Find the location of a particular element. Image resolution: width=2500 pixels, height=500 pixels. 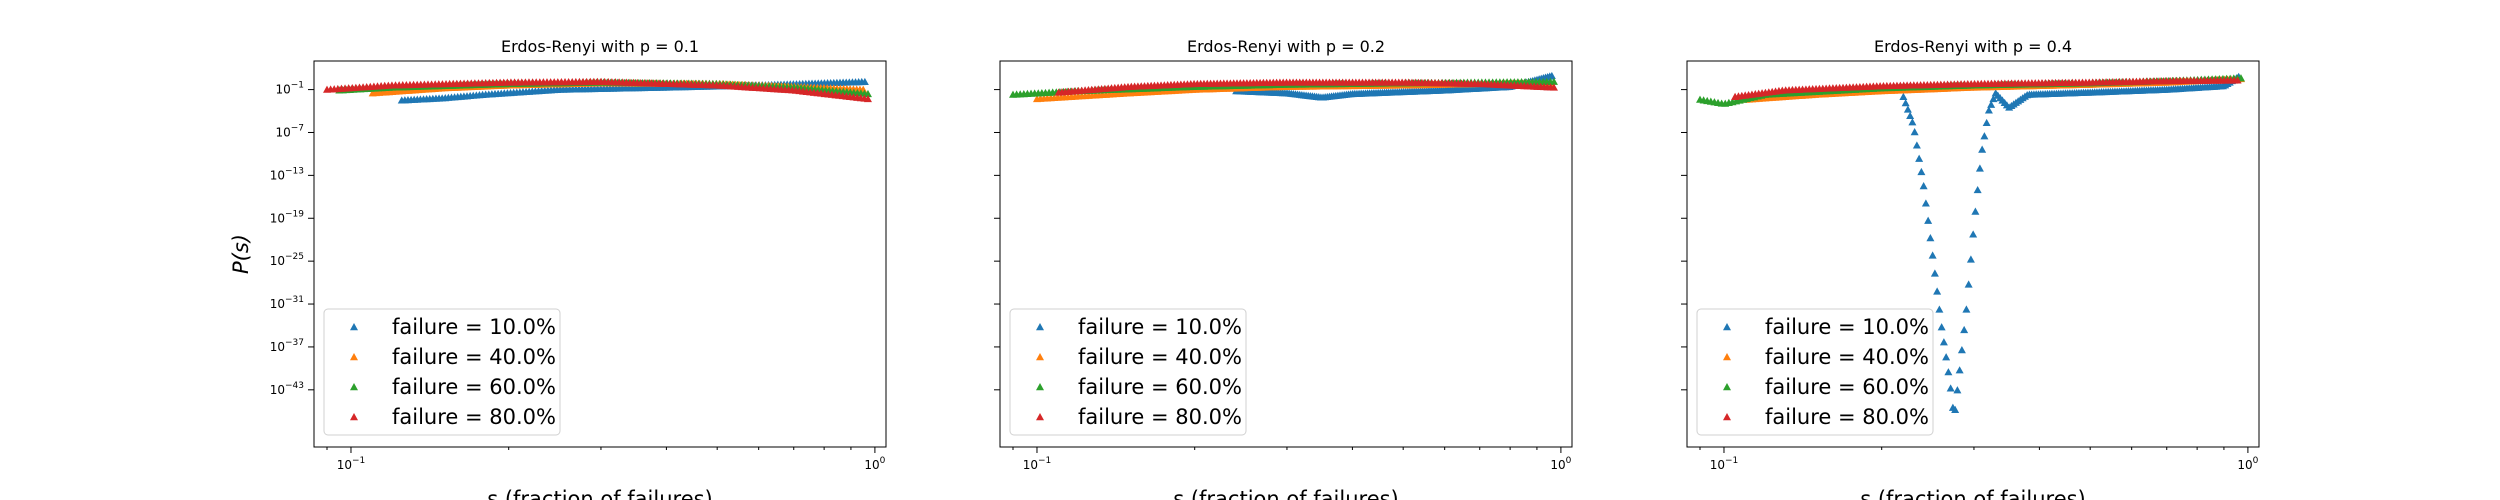

y-tick-label: 10−25 is located at coordinates (287, 260).